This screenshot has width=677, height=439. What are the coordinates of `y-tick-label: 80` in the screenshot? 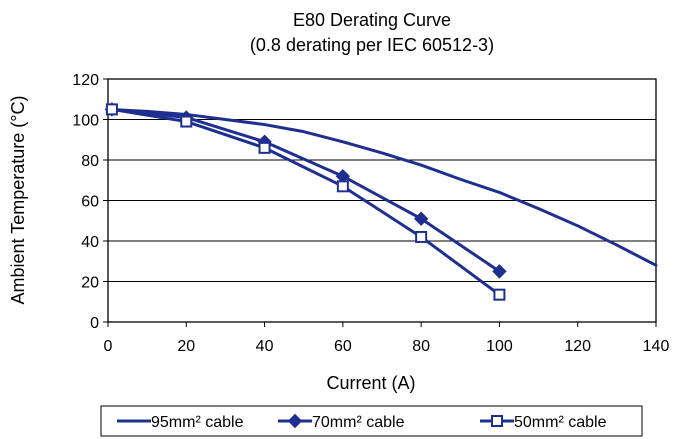 It's located at (90, 161).